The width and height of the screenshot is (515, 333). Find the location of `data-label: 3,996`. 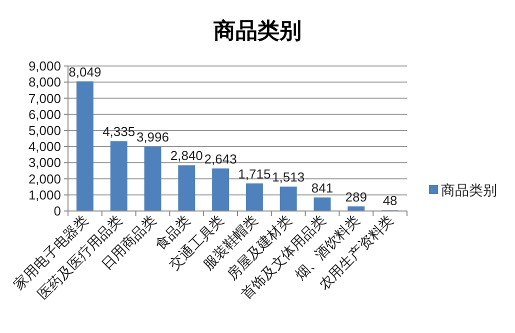

data-label: 3,996 is located at coordinates (153, 137).